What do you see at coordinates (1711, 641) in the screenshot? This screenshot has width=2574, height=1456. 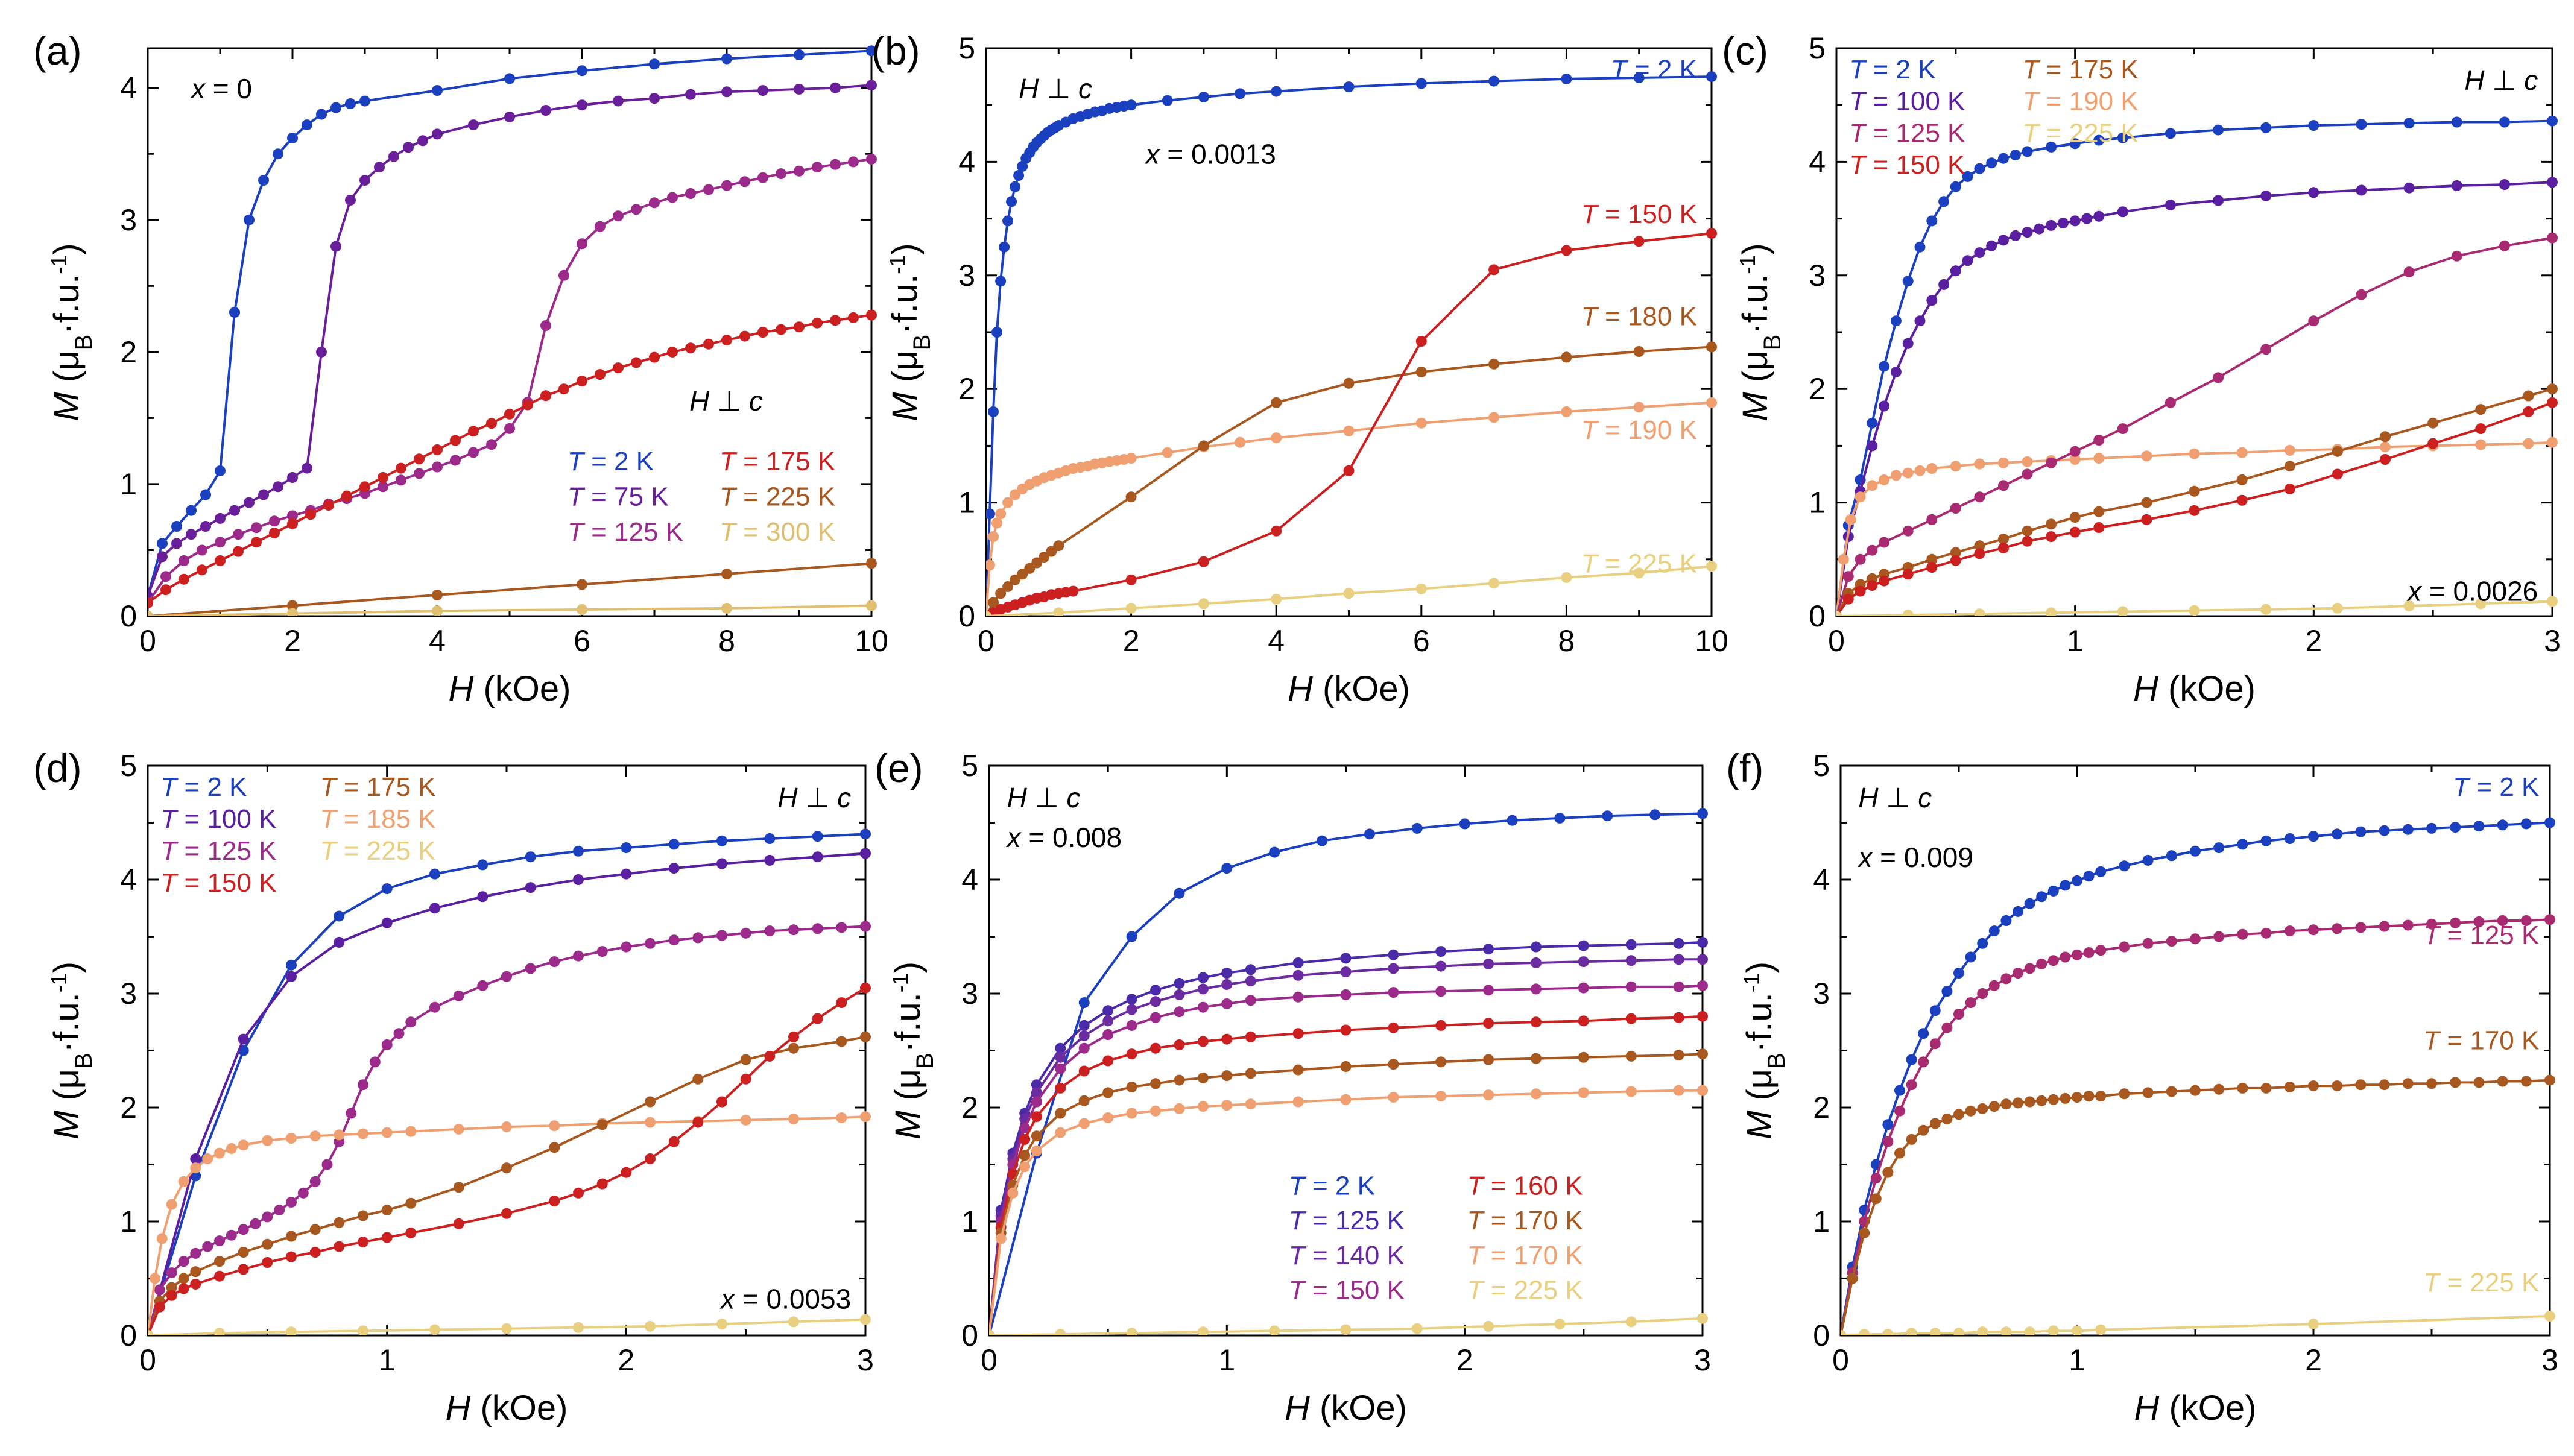 I see `x-tick-label: 10` at bounding box center [1711, 641].